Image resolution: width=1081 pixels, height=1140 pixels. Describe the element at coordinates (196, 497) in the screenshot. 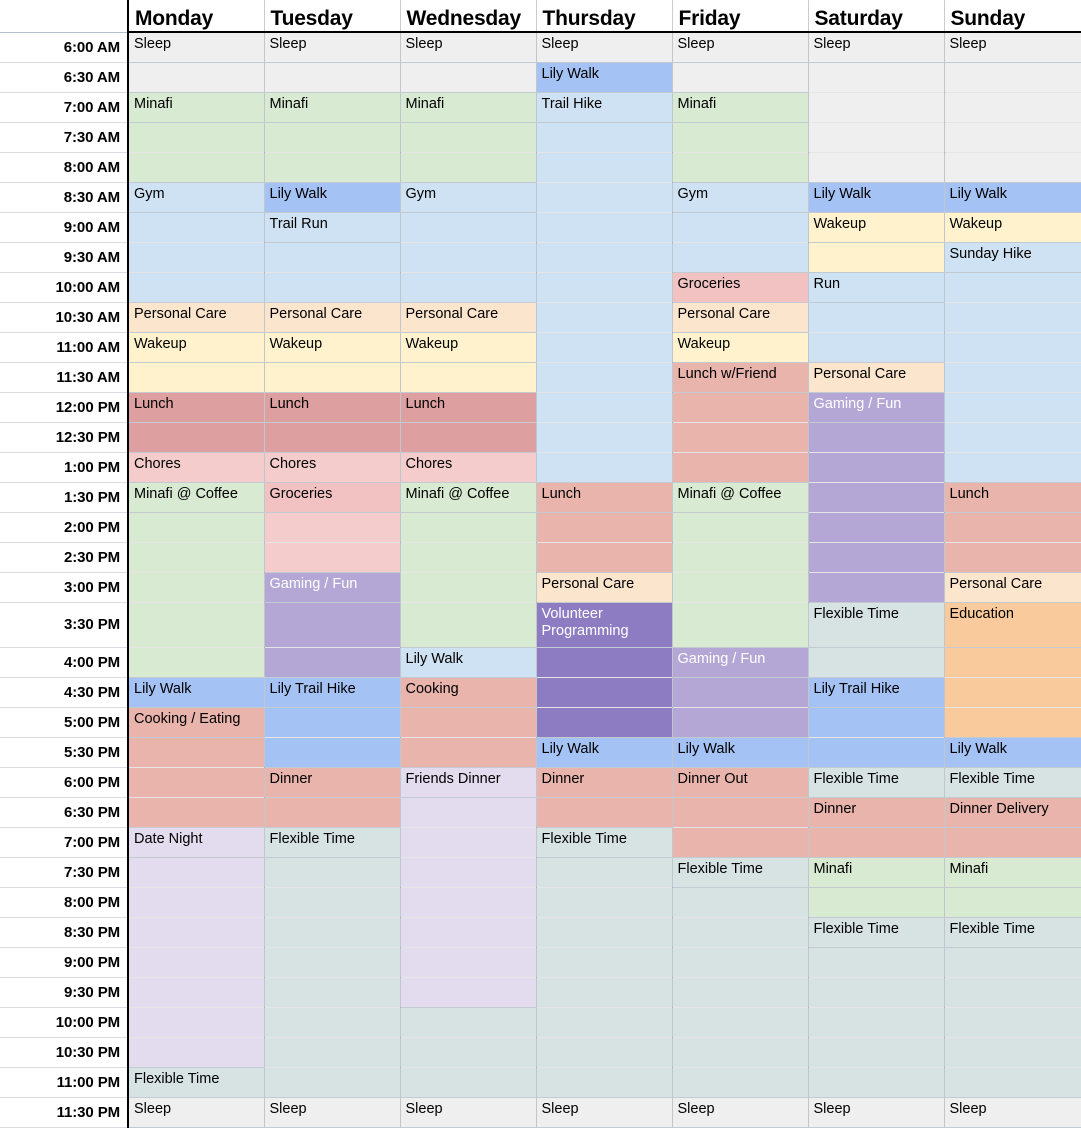

I see `event-cell-monday-minafi-coffee: Minafi @ Coffee` at that location.